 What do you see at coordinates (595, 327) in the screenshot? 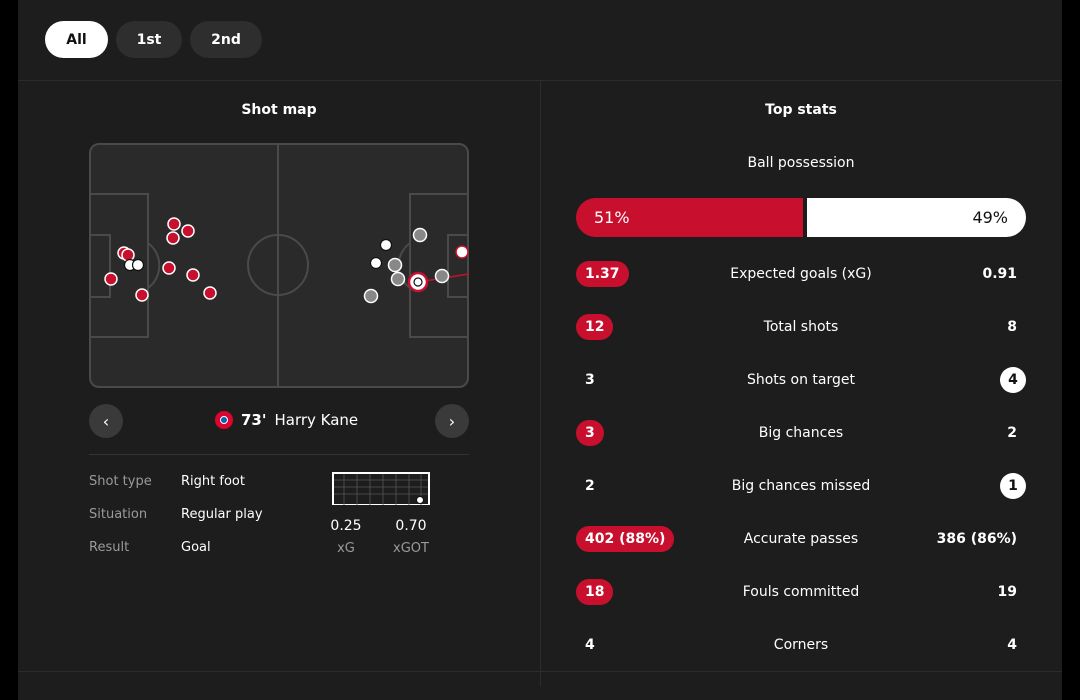
I see `stat-home-value: 12` at bounding box center [595, 327].